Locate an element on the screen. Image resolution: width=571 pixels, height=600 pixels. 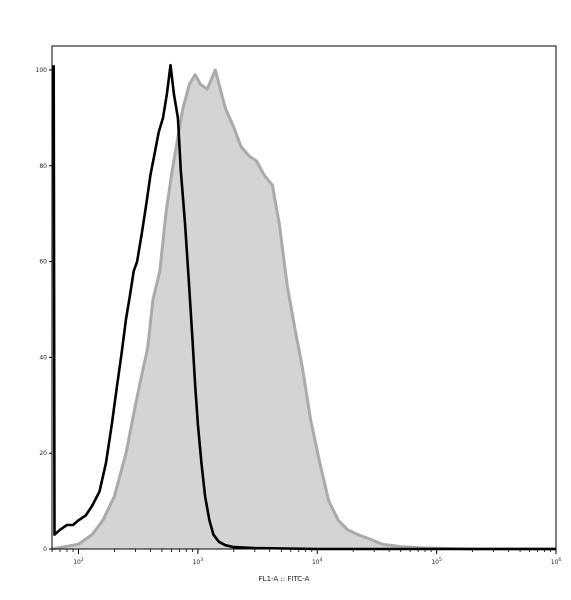
x-tick-label-3: 10³ is located at coordinates (198, 561).